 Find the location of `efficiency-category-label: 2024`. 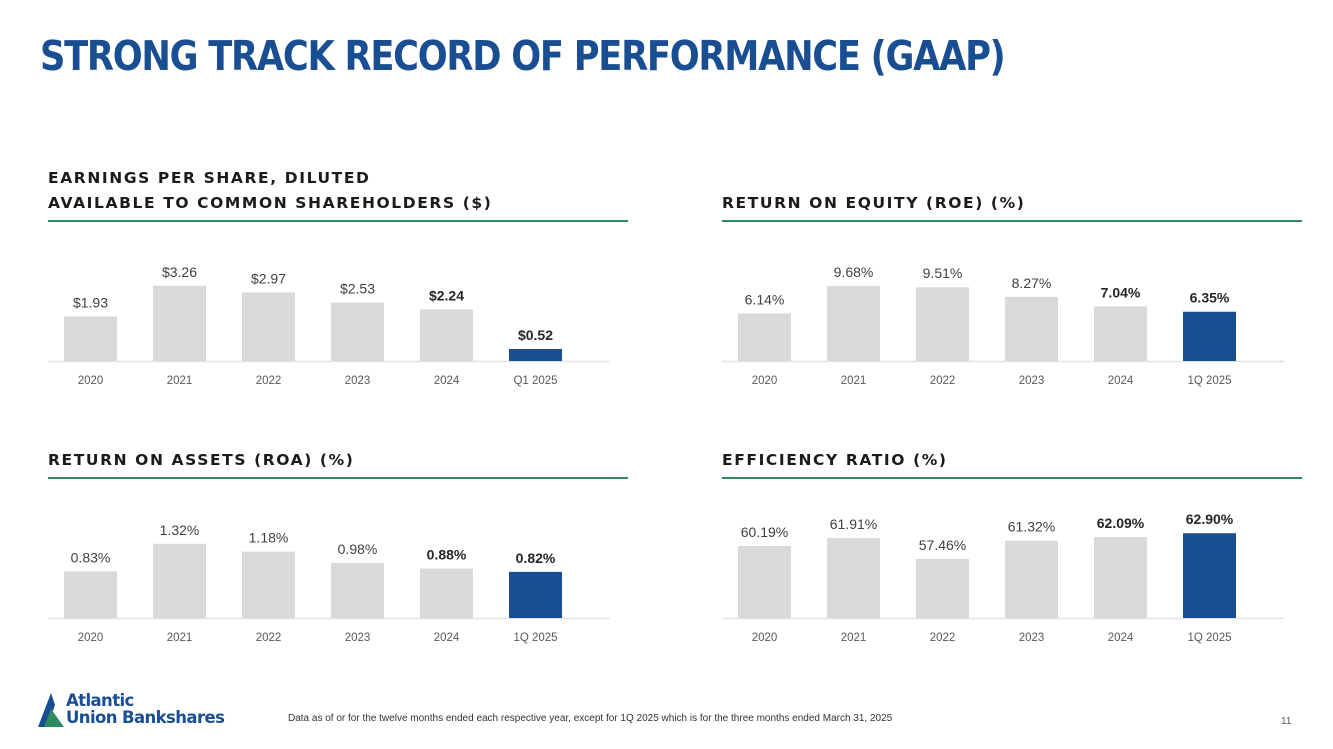

efficiency-category-label: 2024 is located at coordinates (1121, 638).